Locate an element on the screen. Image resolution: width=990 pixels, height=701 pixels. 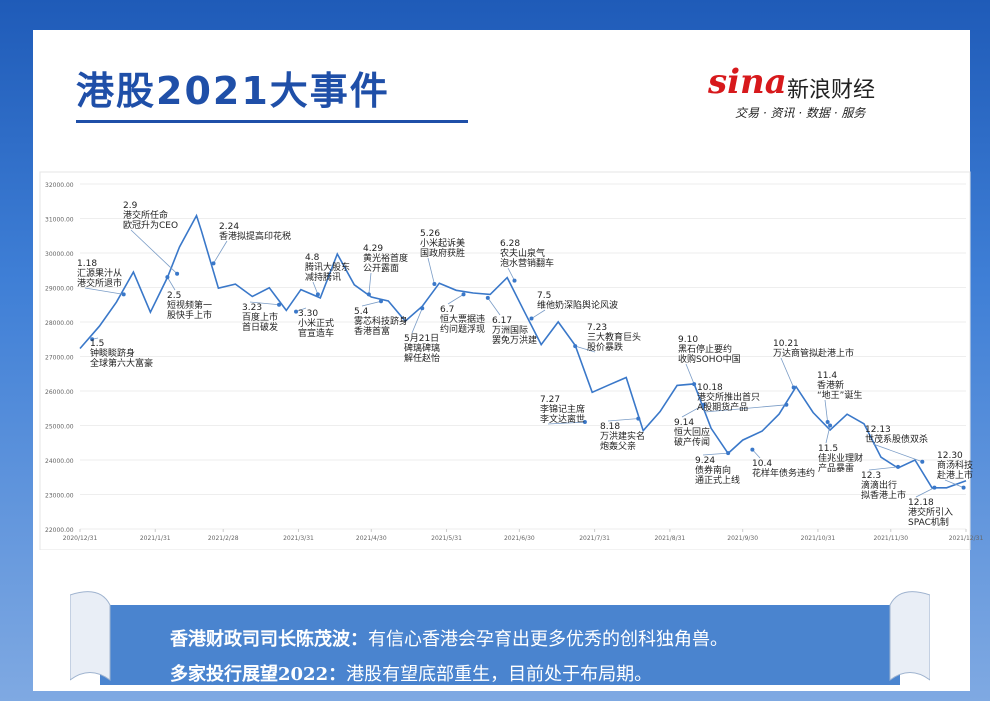
annotation-text: 约问题浮现 is located at coordinates (462, 329).